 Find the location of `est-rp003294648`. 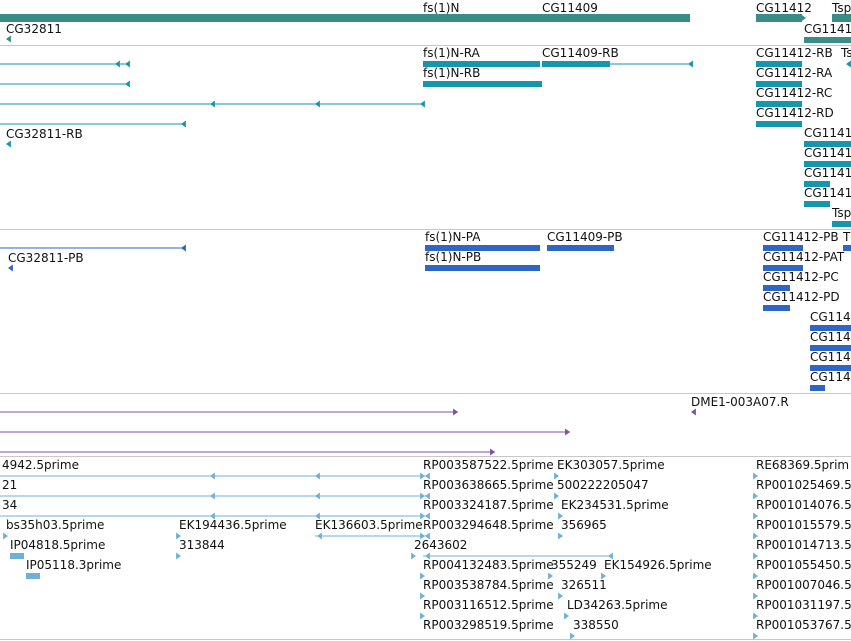

est-rp003294648 is located at coordinates (422, 536).